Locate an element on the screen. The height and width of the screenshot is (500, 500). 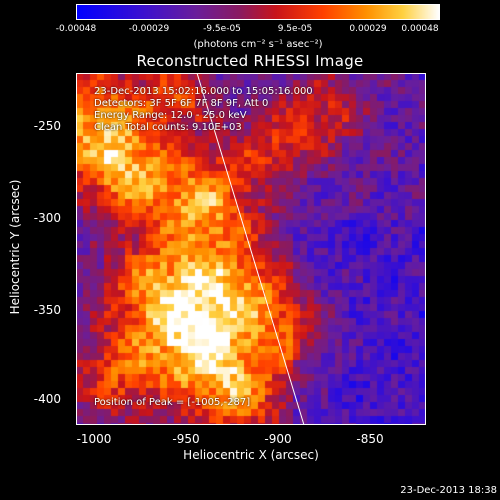
x-tick-label: -1000 is located at coordinates (94, 439).